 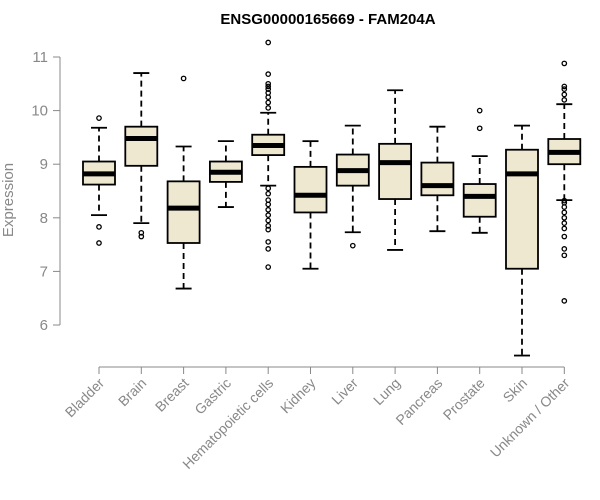 I want to click on x-tick-label: Liver, so click(x=344, y=391).